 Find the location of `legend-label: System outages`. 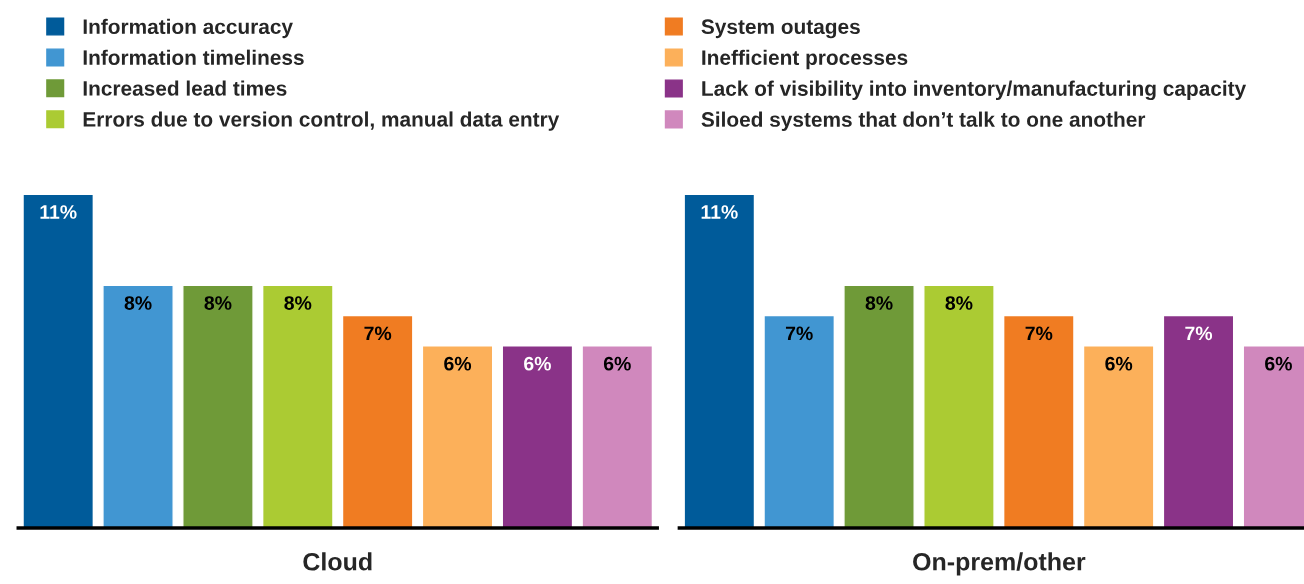

legend-label: System outages is located at coordinates (780, 29).